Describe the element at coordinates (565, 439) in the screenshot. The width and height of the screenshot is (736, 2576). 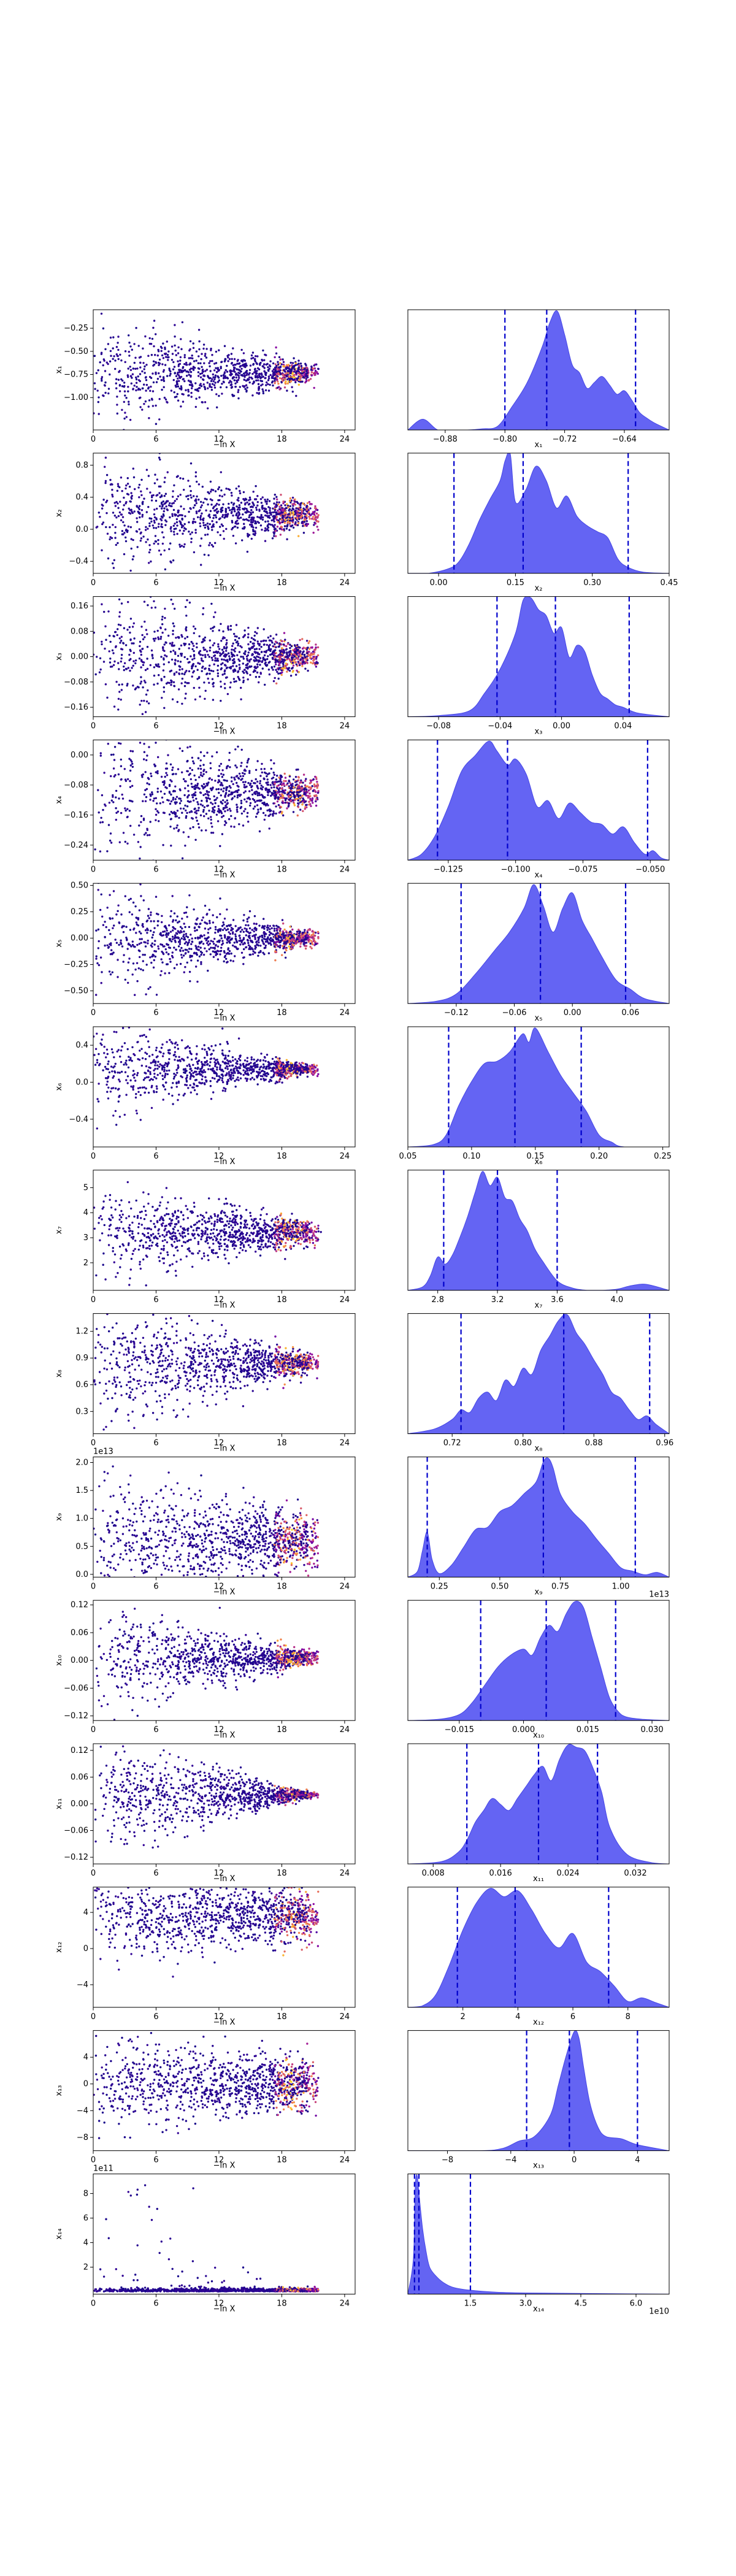
I see `x-tick-label: −0.72` at that location.